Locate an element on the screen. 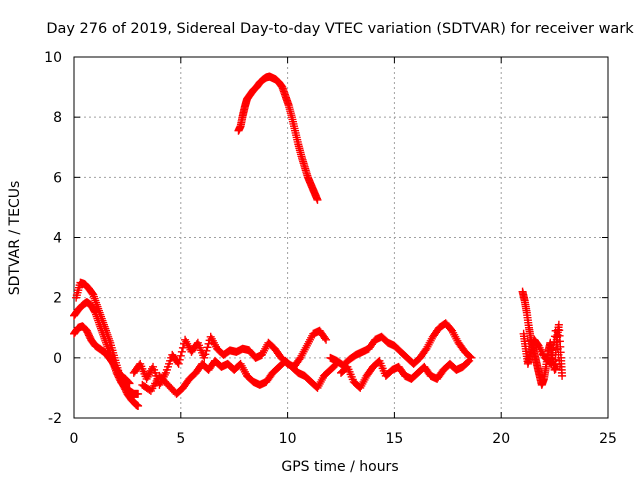 This screenshot has height=480, width=640. y-tick-label: 8 is located at coordinates (57, 118).